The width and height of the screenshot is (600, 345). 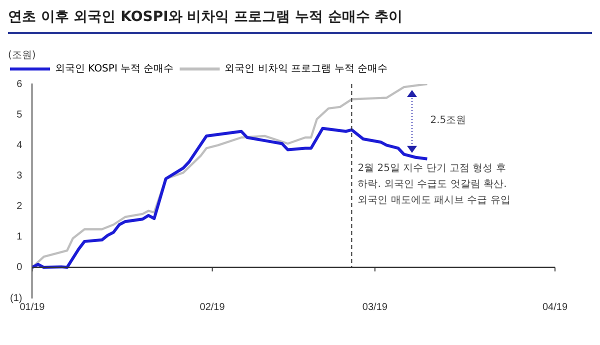 What do you see at coordinates (19, 206) in the screenshot?
I see `y-tick-label: 2` at bounding box center [19, 206].